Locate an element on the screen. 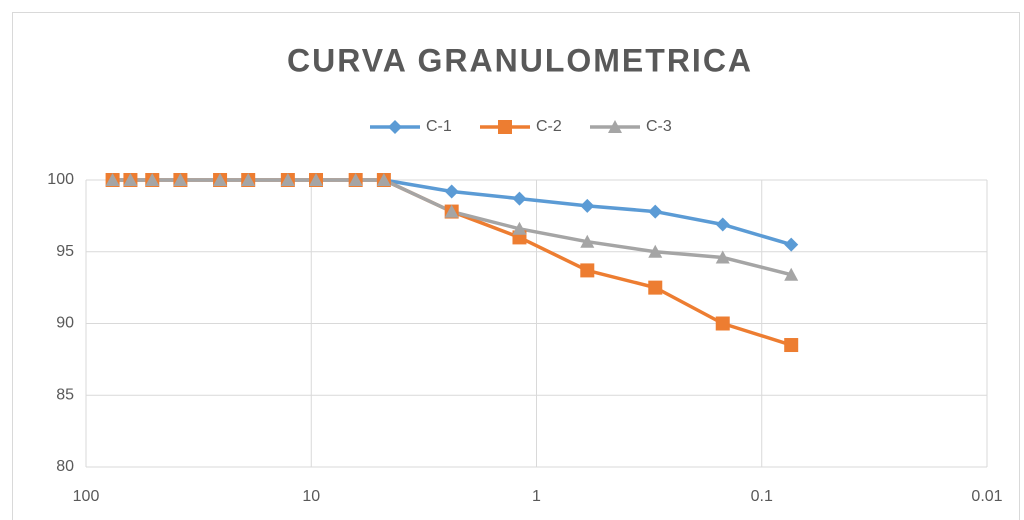 This screenshot has height=520, width=1024. legend-label: C-3 is located at coordinates (659, 126).